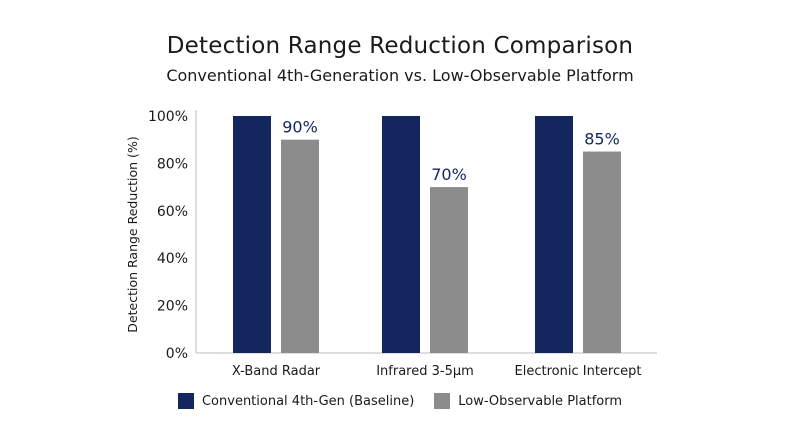 The height and width of the screenshot is (447, 800). I want to click on legend-swatch-low-observable, so click(442, 401).